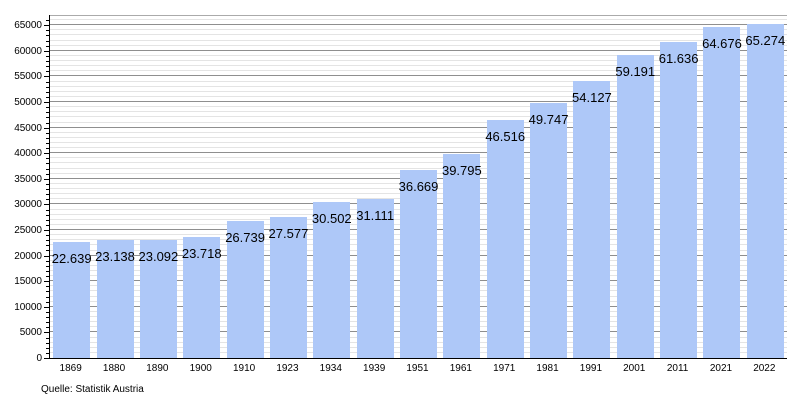 The width and height of the screenshot is (800, 400). I want to click on y-tick-label: 15000, so click(28, 282).